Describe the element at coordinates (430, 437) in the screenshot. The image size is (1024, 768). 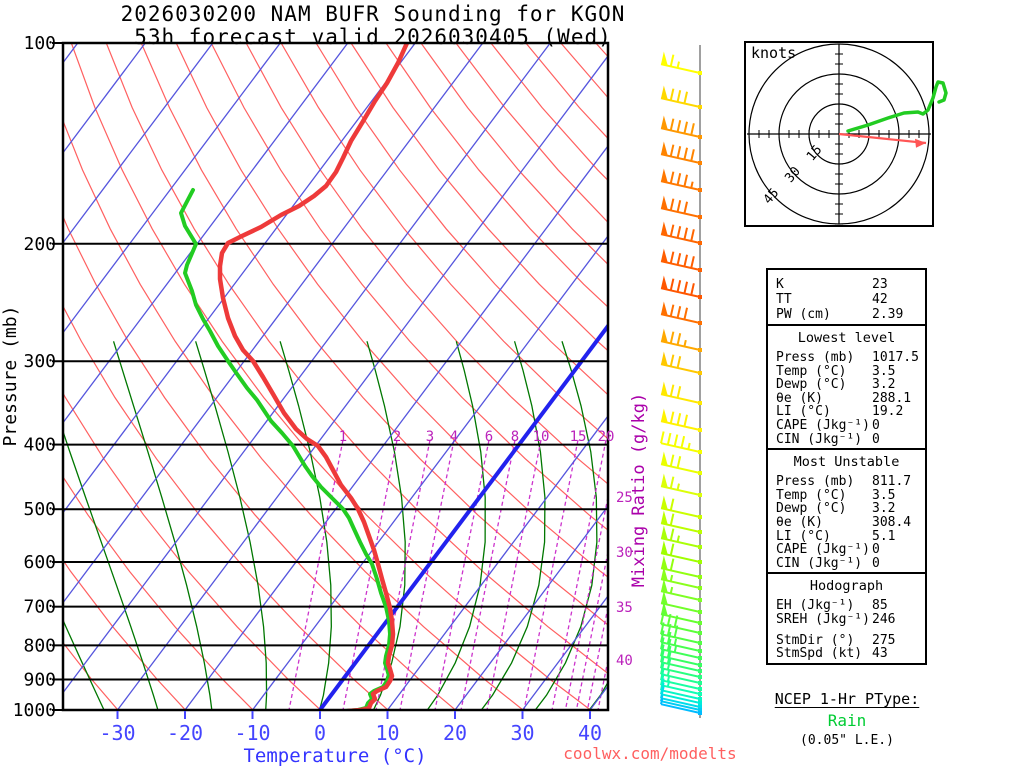
I see `mixing-ratio-label: 3` at that location.